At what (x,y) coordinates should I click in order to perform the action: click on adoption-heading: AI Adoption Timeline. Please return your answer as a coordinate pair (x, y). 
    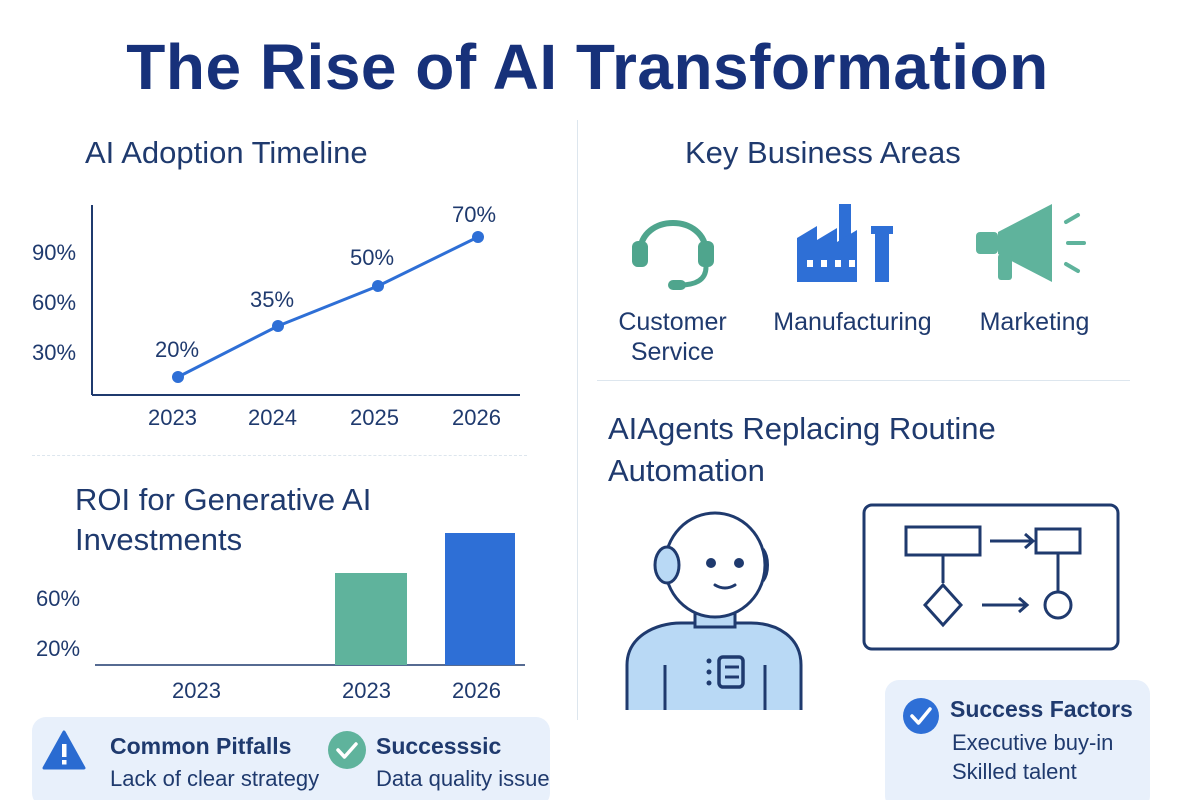
    Looking at the image, I should click on (226, 152).